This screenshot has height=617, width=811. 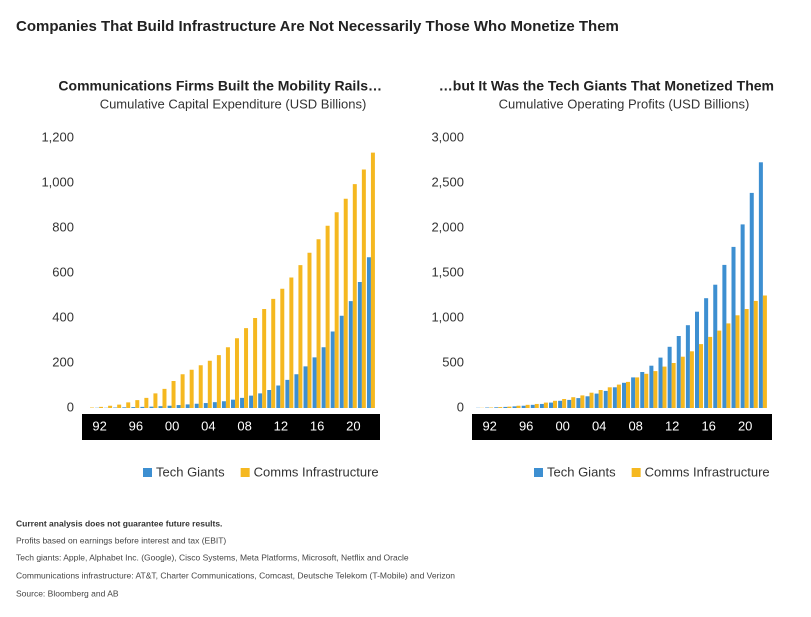 What do you see at coordinates (635, 425) in the screenshot?
I see `x-tick-label: 08` at bounding box center [635, 425].